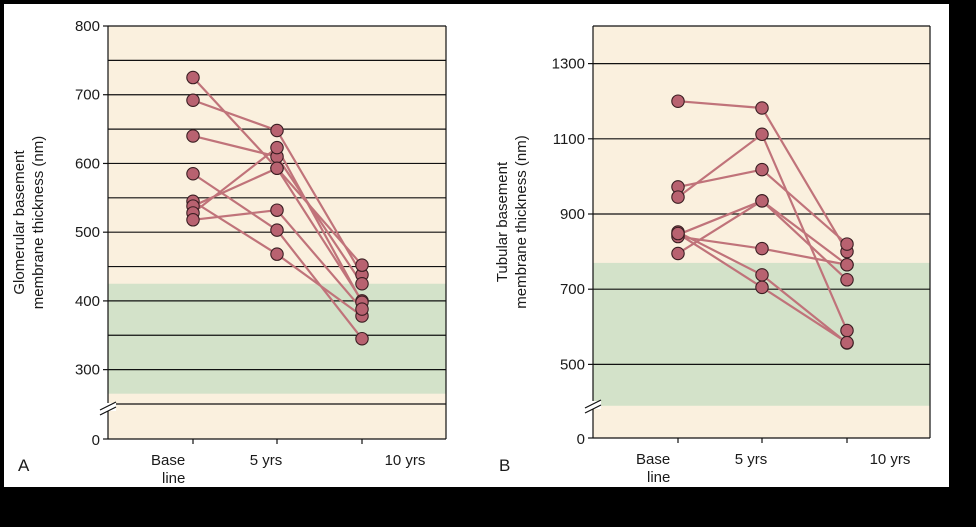 The width and height of the screenshot is (976, 527). Describe the element at coordinates (572, 214) in the screenshot. I see `y-tick-label: 900` at that location.